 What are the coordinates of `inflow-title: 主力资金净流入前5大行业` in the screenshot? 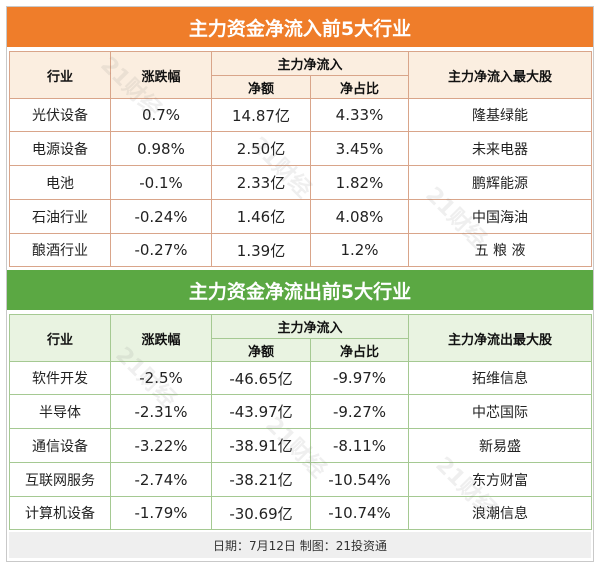 It's located at (300, 28).